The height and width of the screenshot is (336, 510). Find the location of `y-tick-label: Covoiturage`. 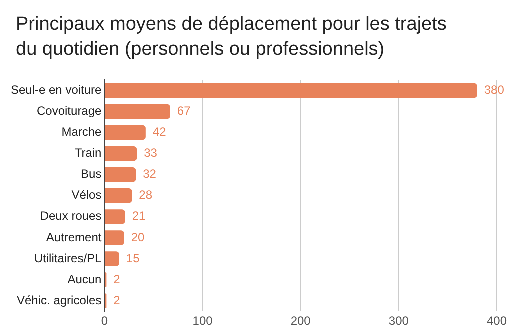

y-tick-label: Covoiturage is located at coordinates (69, 111).